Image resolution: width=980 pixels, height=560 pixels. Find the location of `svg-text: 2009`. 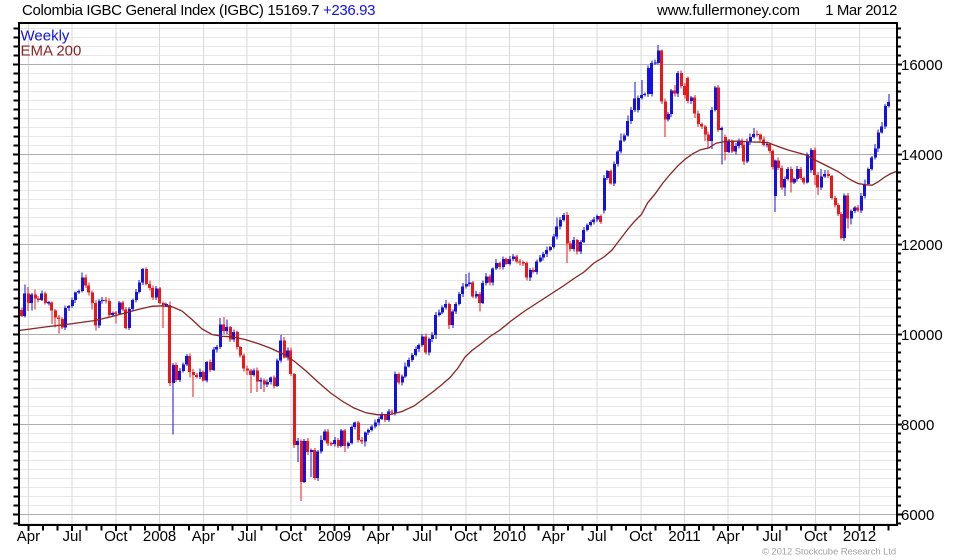

svg-text: 2009 is located at coordinates (334, 536).